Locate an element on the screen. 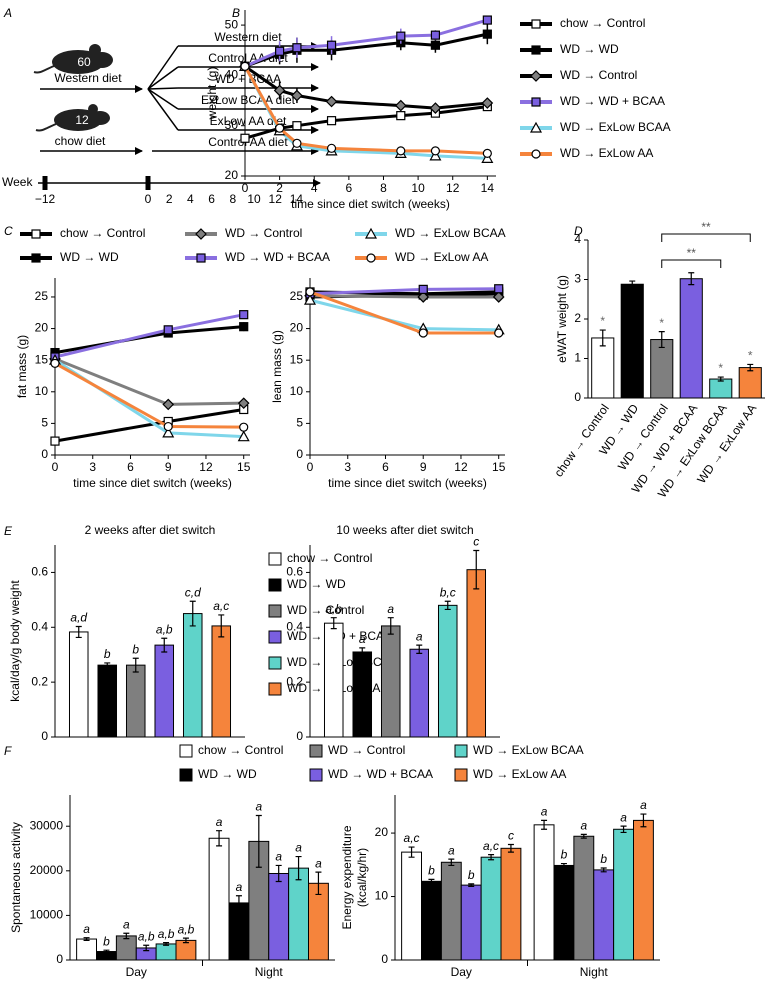  week-tick-label: 8 is located at coordinates (232, 199).